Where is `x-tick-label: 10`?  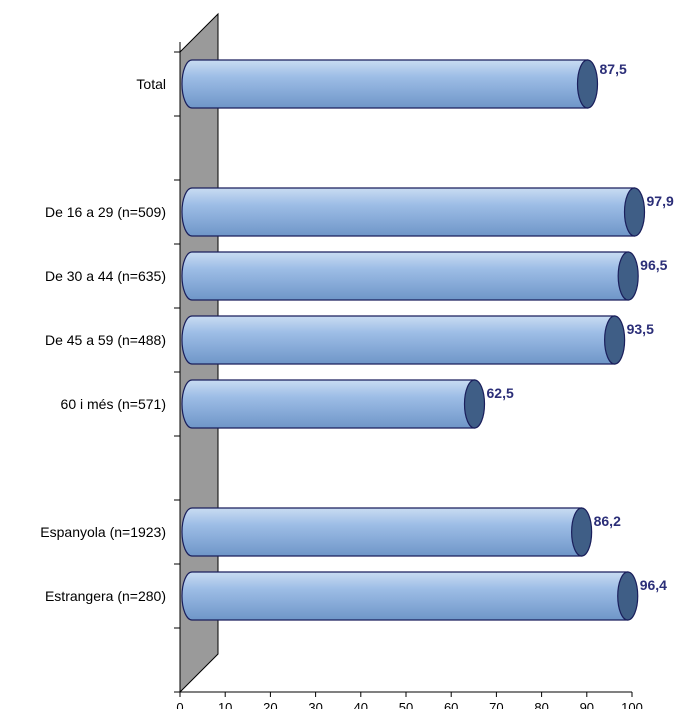
x-tick-label: 10 is located at coordinates (225, 704).